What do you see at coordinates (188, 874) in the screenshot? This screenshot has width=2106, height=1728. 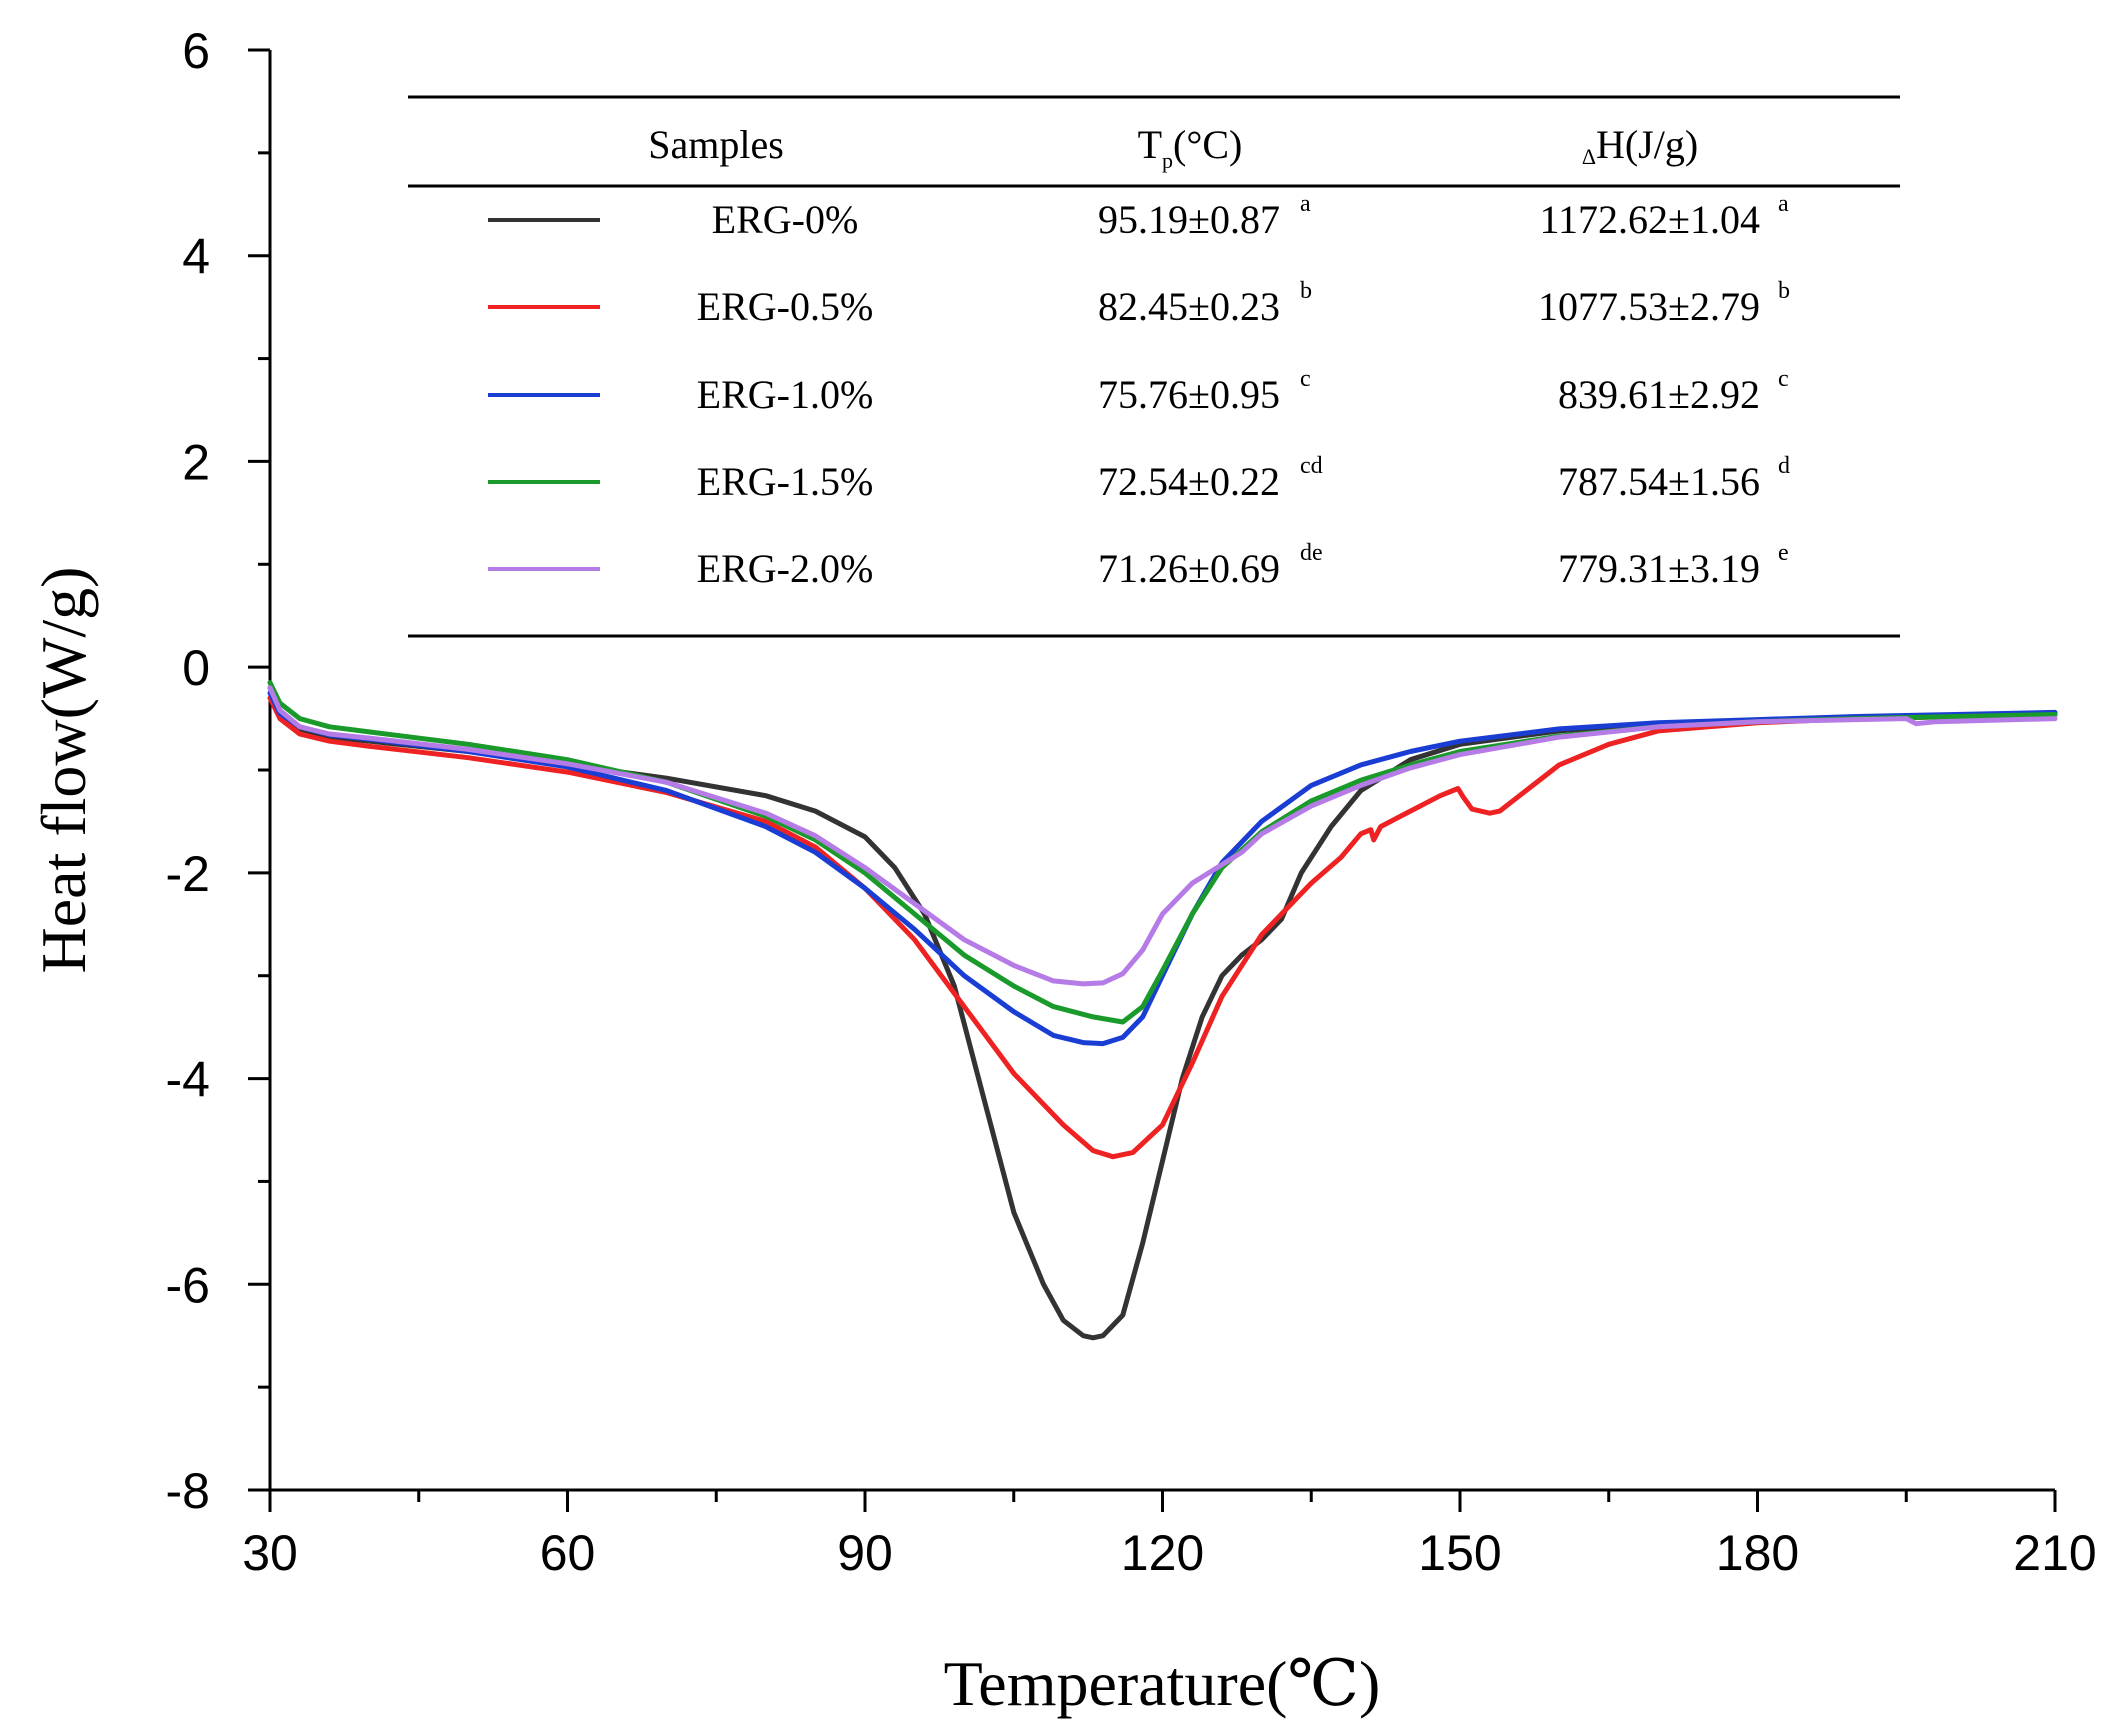 I see `y-tick-label: -2` at bounding box center [188, 874].